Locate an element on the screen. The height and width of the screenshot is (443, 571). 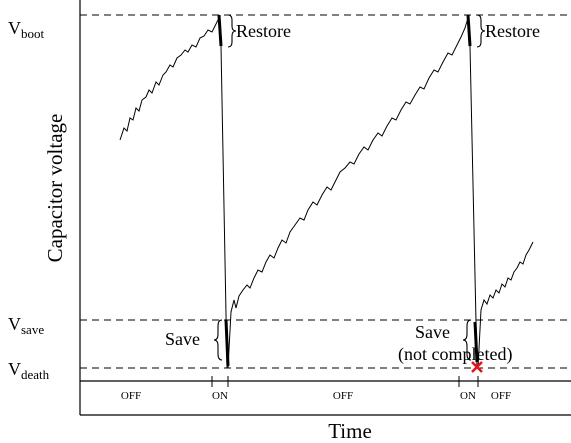
y-axis-title: Capacitor voltage is located at coordinates (55, 188).